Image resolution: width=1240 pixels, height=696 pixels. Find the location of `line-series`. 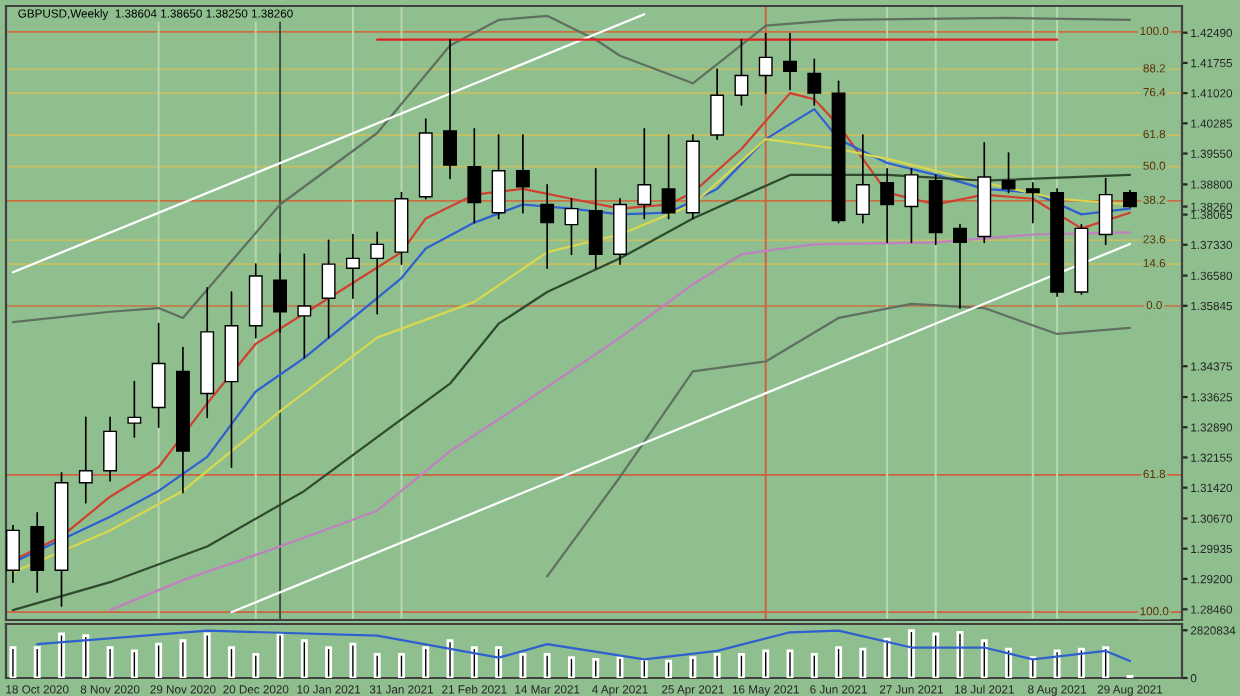

line-series is located at coordinates (584, 646).